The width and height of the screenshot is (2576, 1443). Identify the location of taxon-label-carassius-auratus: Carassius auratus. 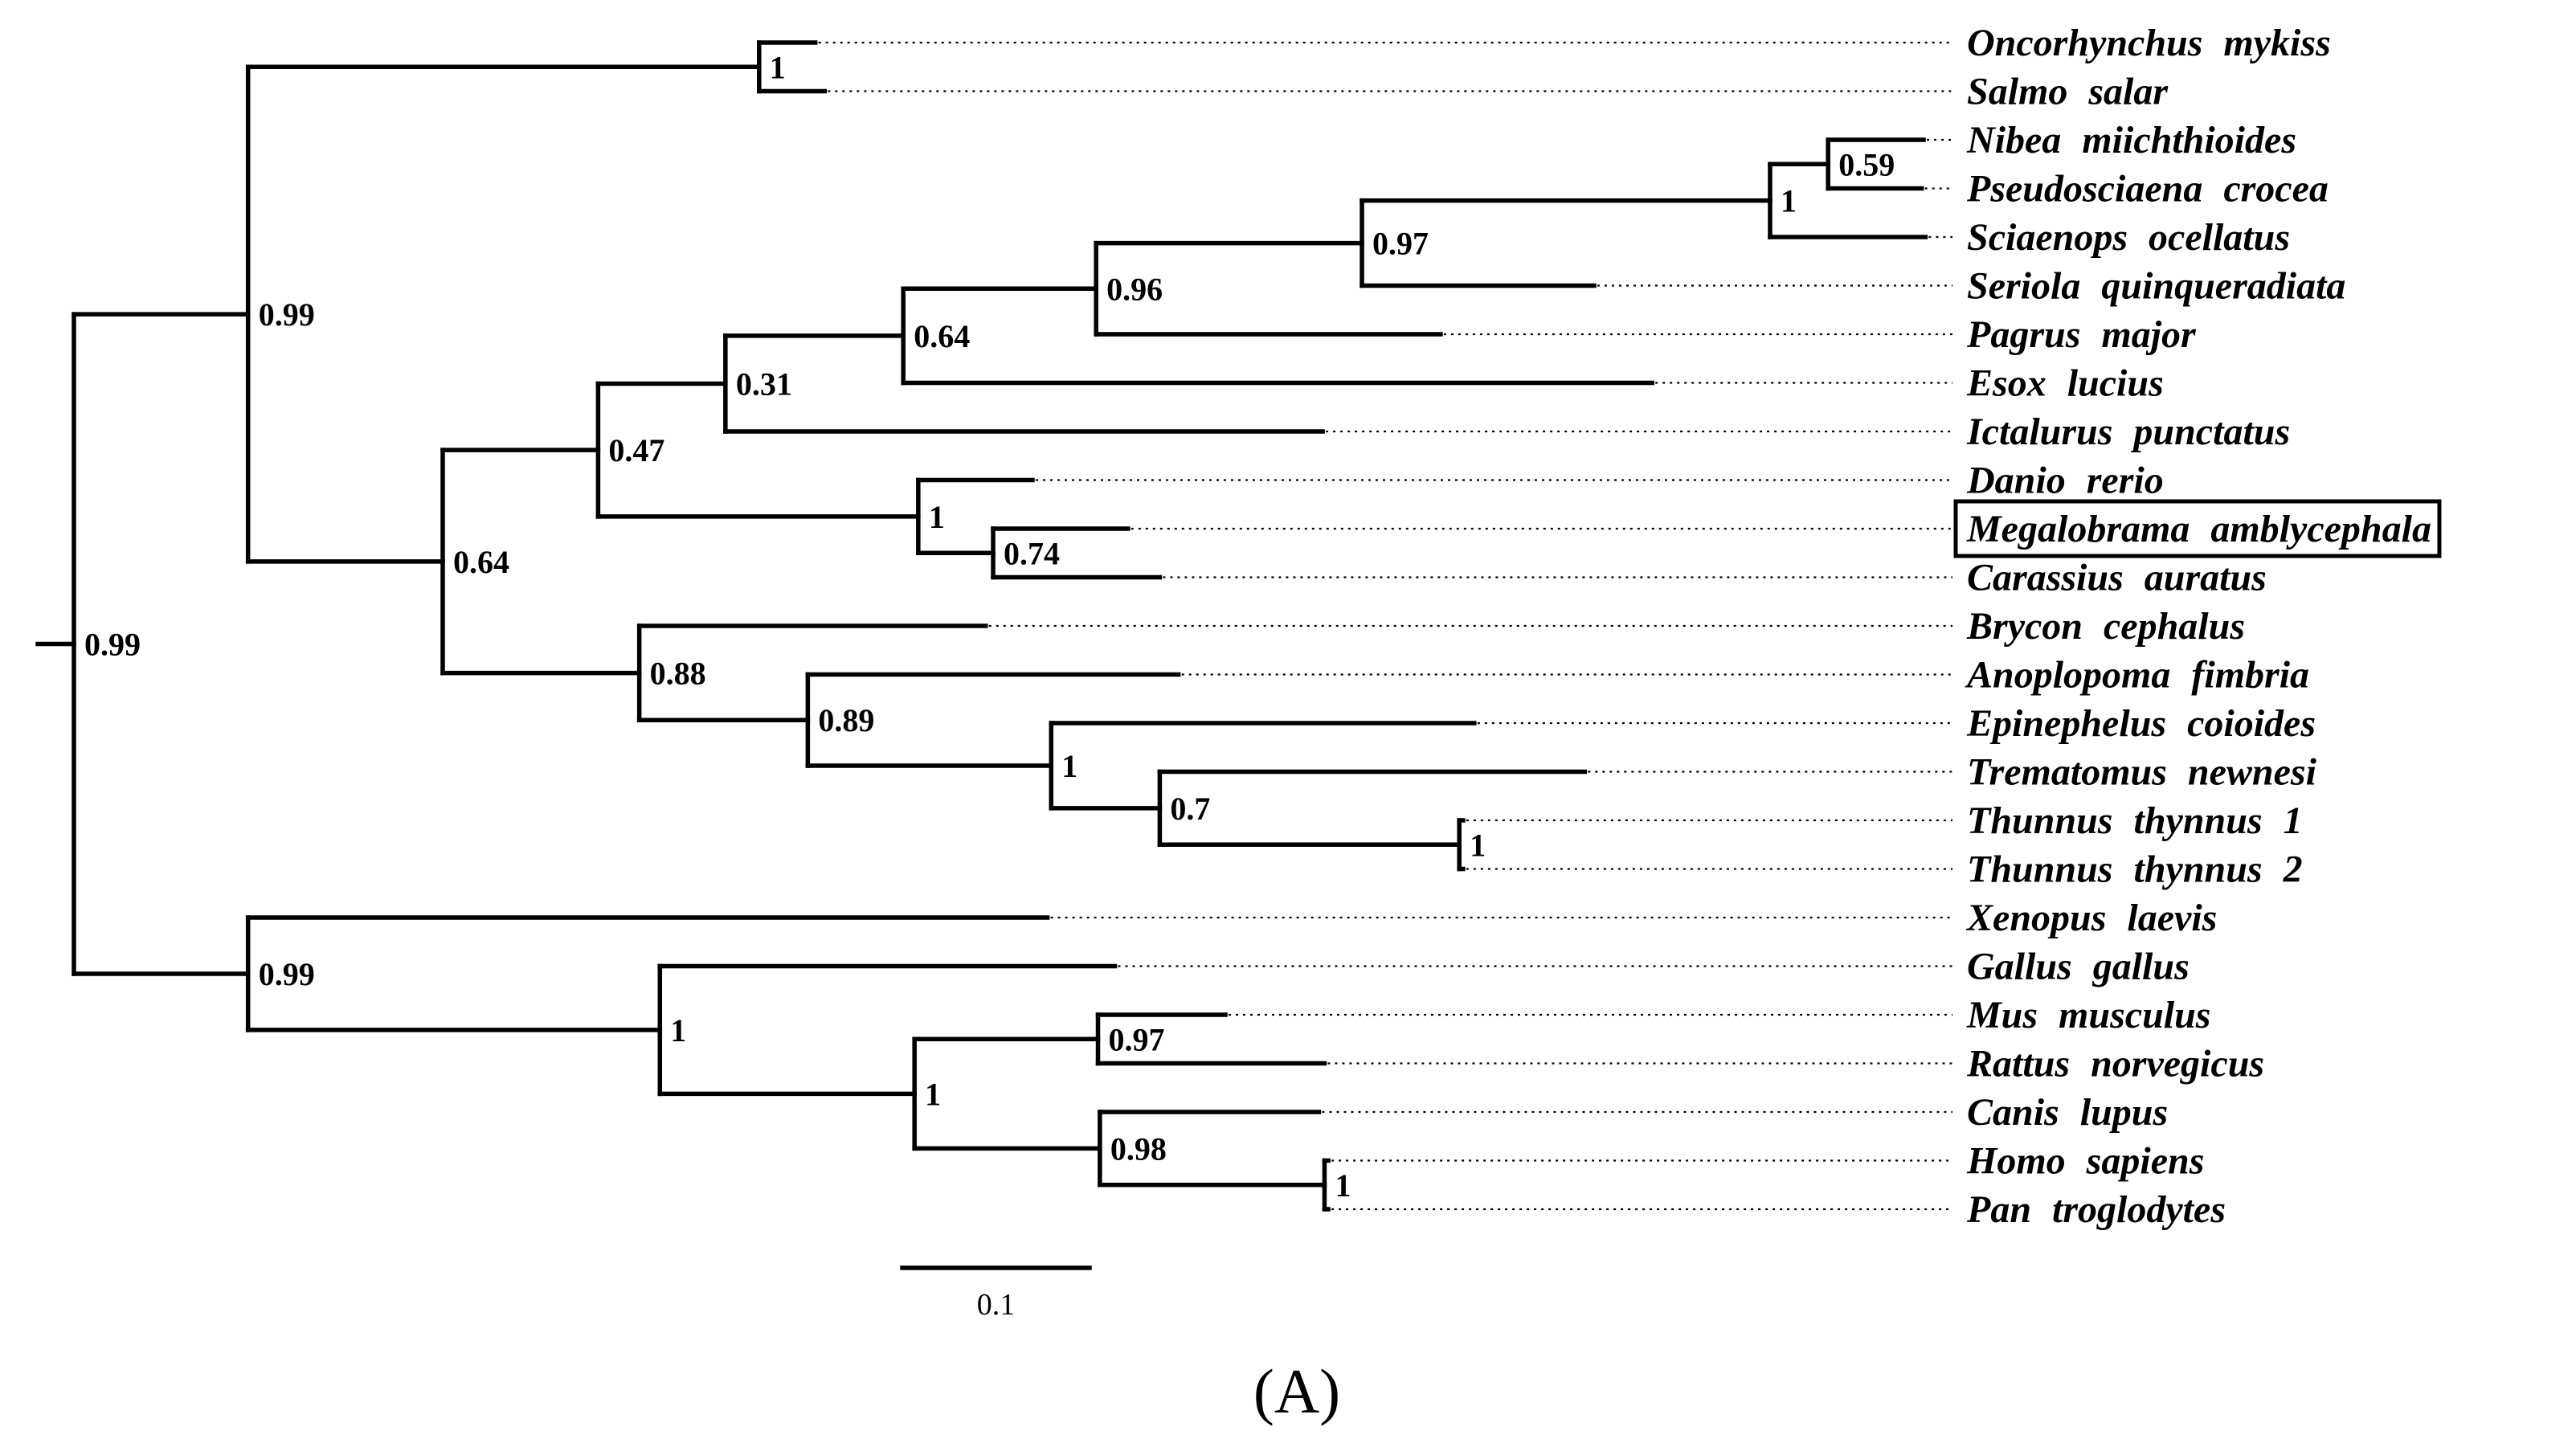
(2117, 578).